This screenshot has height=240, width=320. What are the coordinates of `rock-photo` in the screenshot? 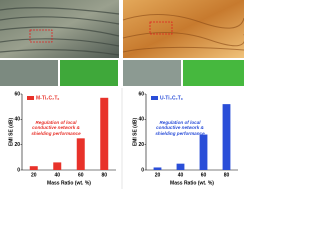 It's located at (59, 29).